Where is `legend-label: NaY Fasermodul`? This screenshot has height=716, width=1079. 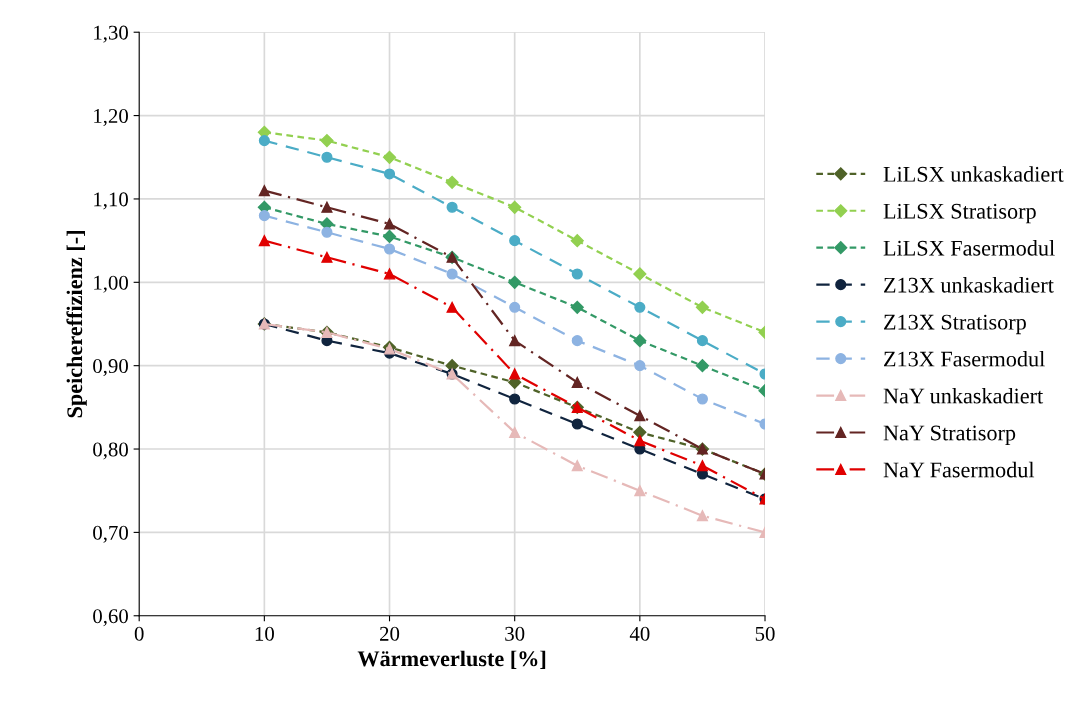 legend-label: NaY Fasermodul is located at coordinates (959, 469).